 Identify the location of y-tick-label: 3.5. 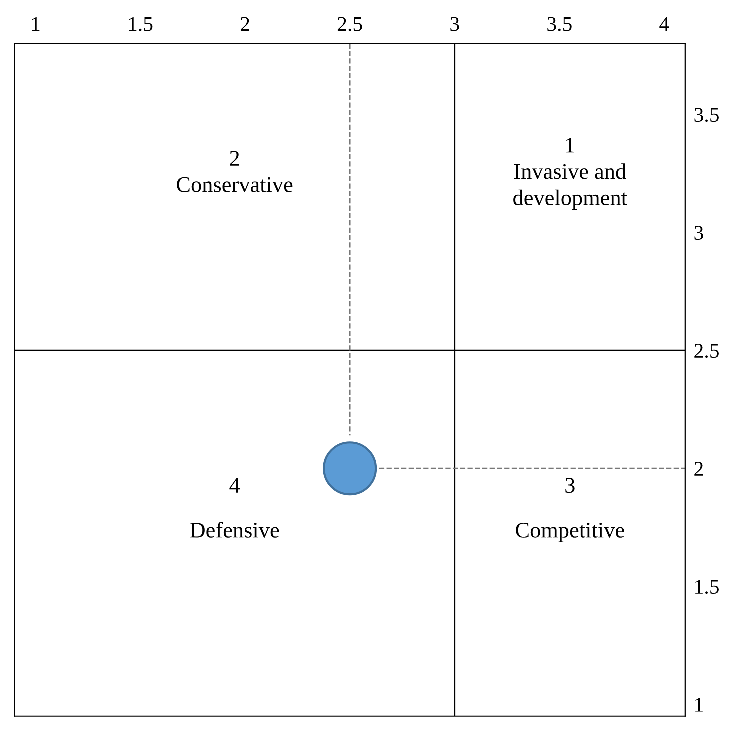
(706, 115).